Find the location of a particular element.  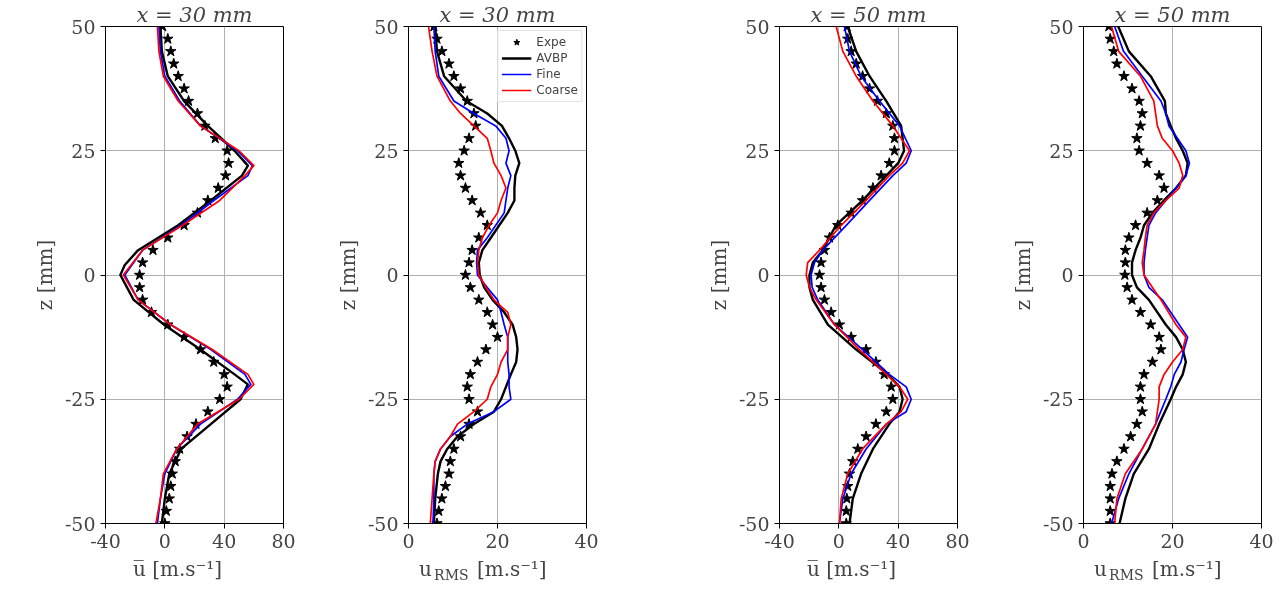

legend-label: Expe is located at coordinates (551, 42).